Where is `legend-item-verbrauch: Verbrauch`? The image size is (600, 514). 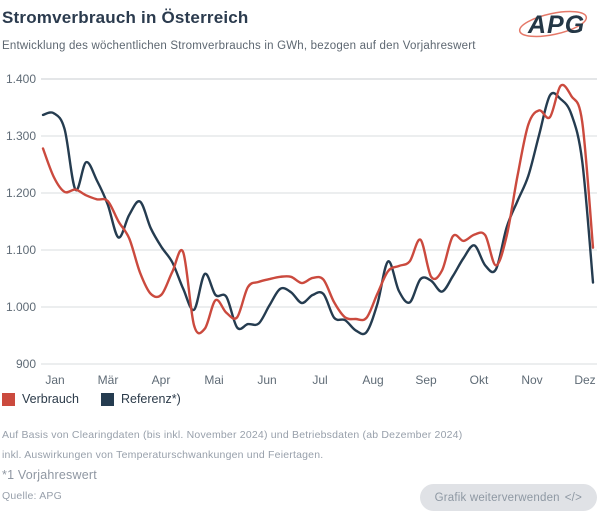
legend-item-verbrauch: Verbrauch is located at coordinates (40, 399).